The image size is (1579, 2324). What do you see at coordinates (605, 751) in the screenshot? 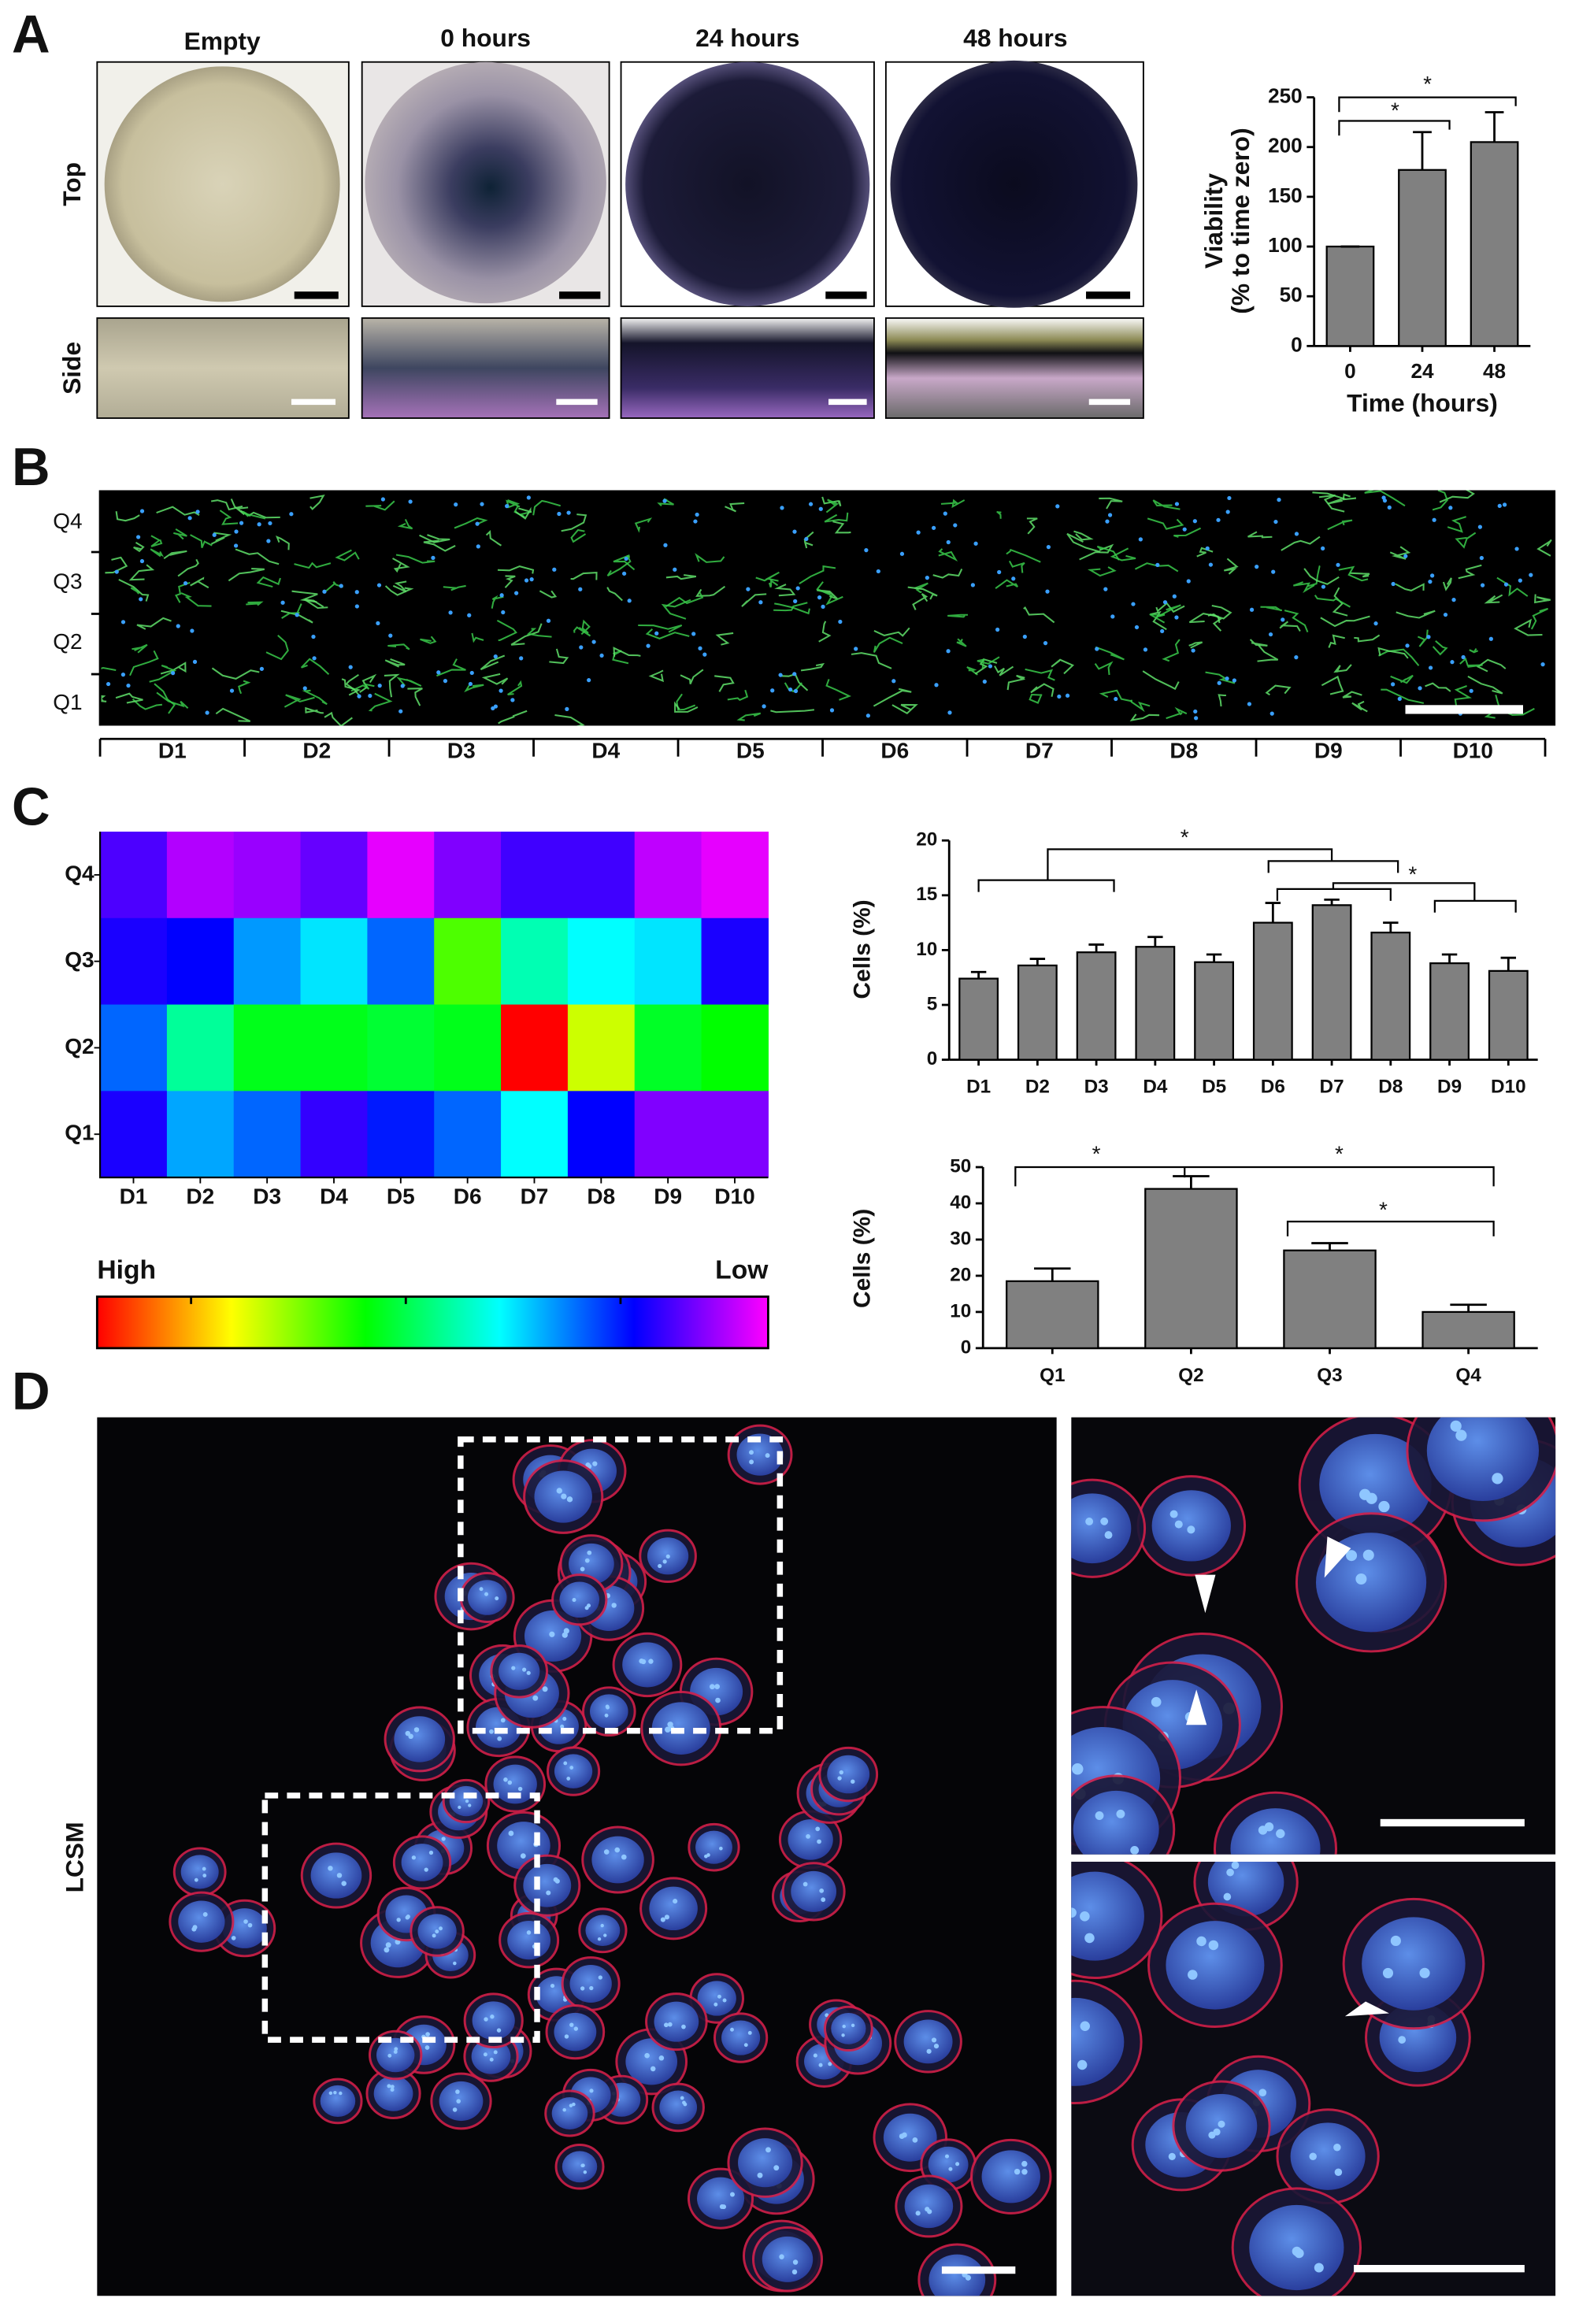
I see `column-label: D4` at bounding box center [605, 751].